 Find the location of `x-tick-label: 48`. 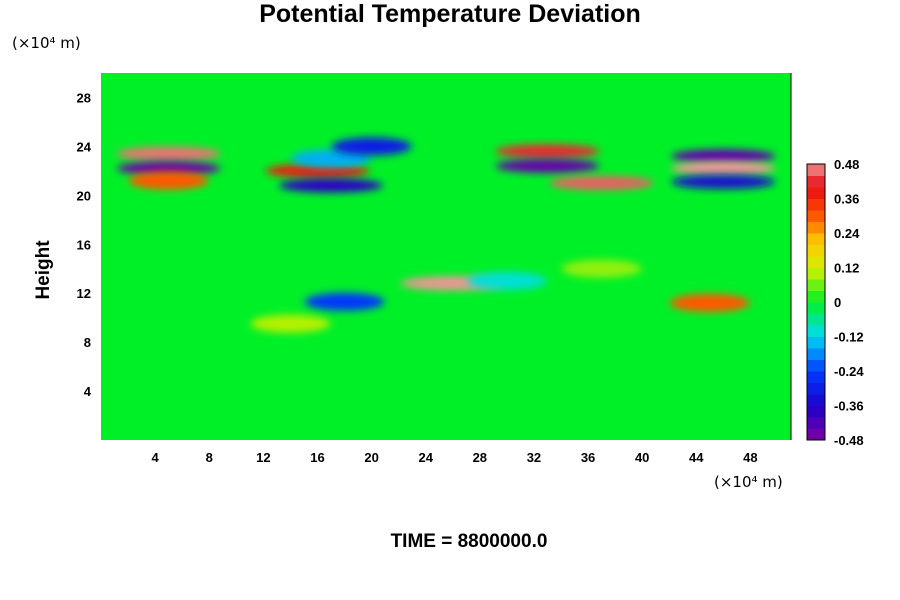

x-tick-label: 48 is located at coordinates (750, 457).